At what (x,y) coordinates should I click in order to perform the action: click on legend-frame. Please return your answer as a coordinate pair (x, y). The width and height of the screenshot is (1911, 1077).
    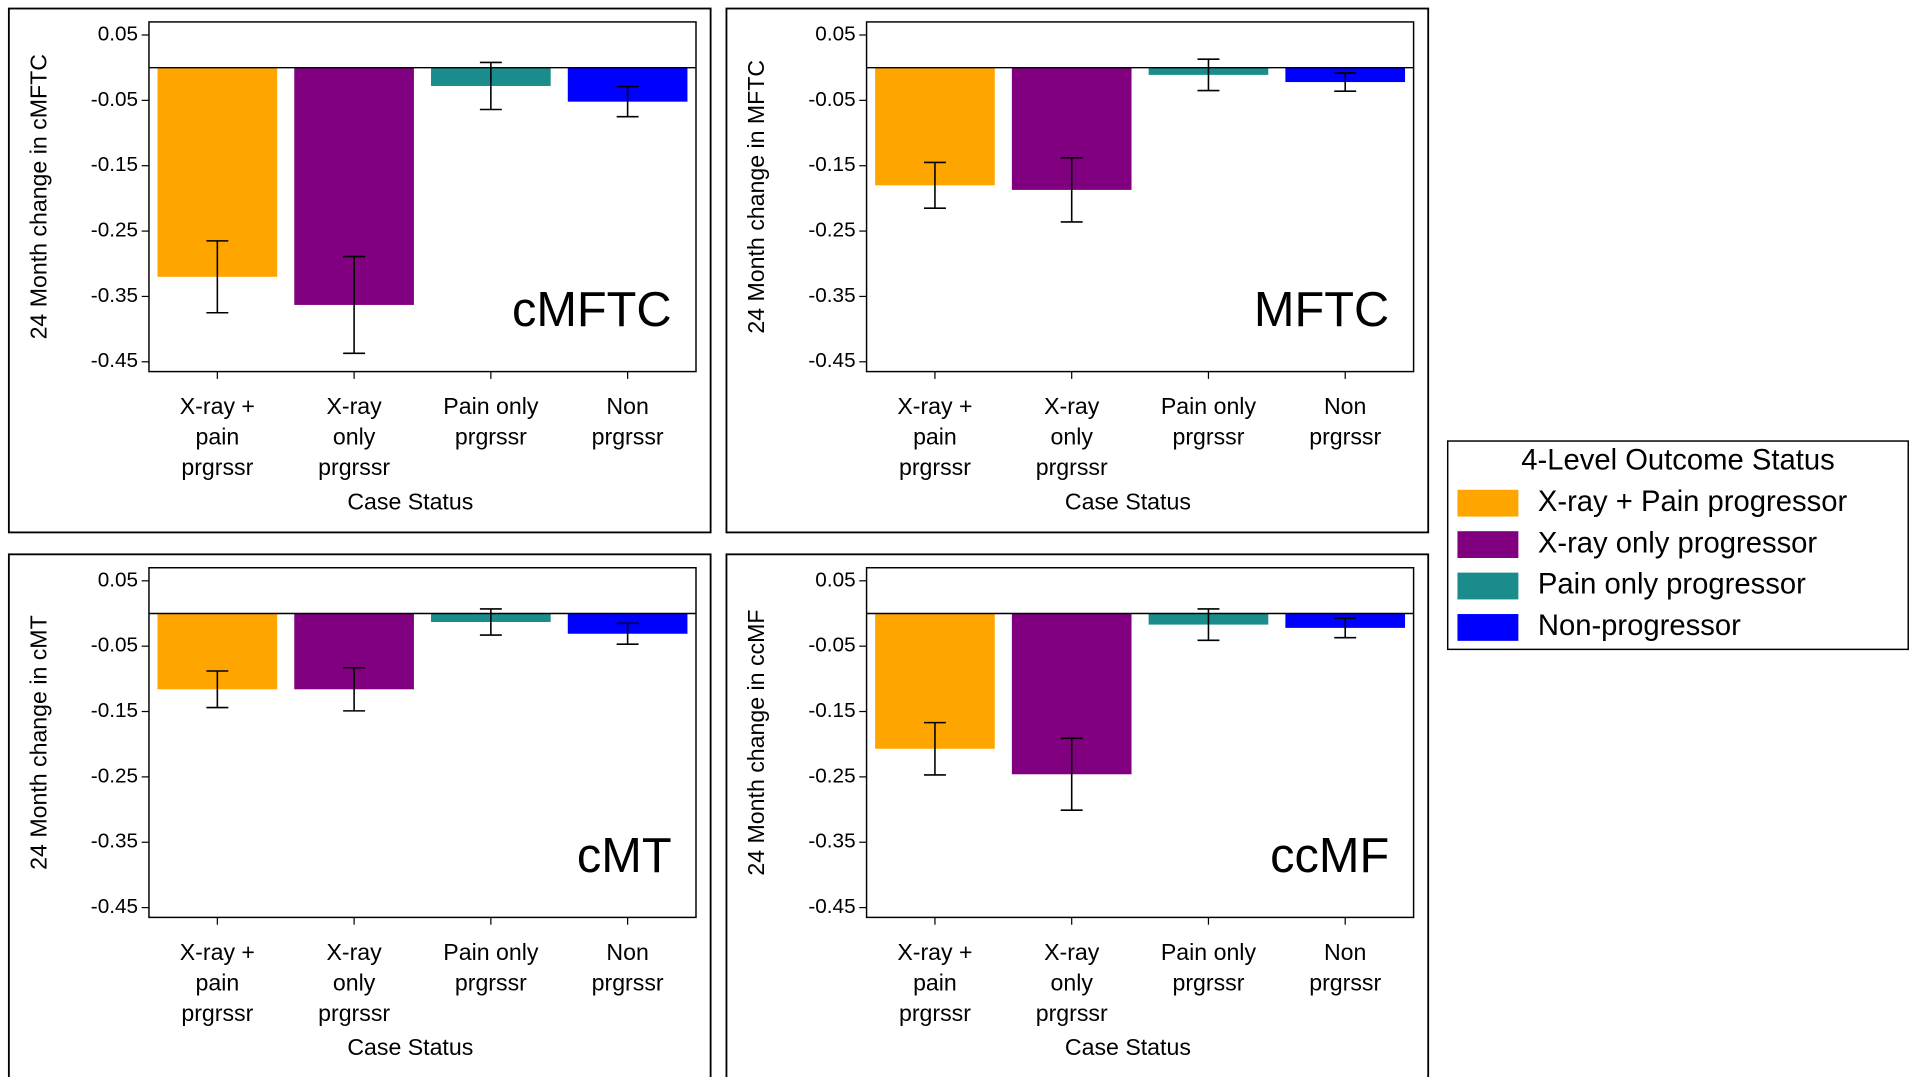
    Looking at the image, I should click on (1677, 545).